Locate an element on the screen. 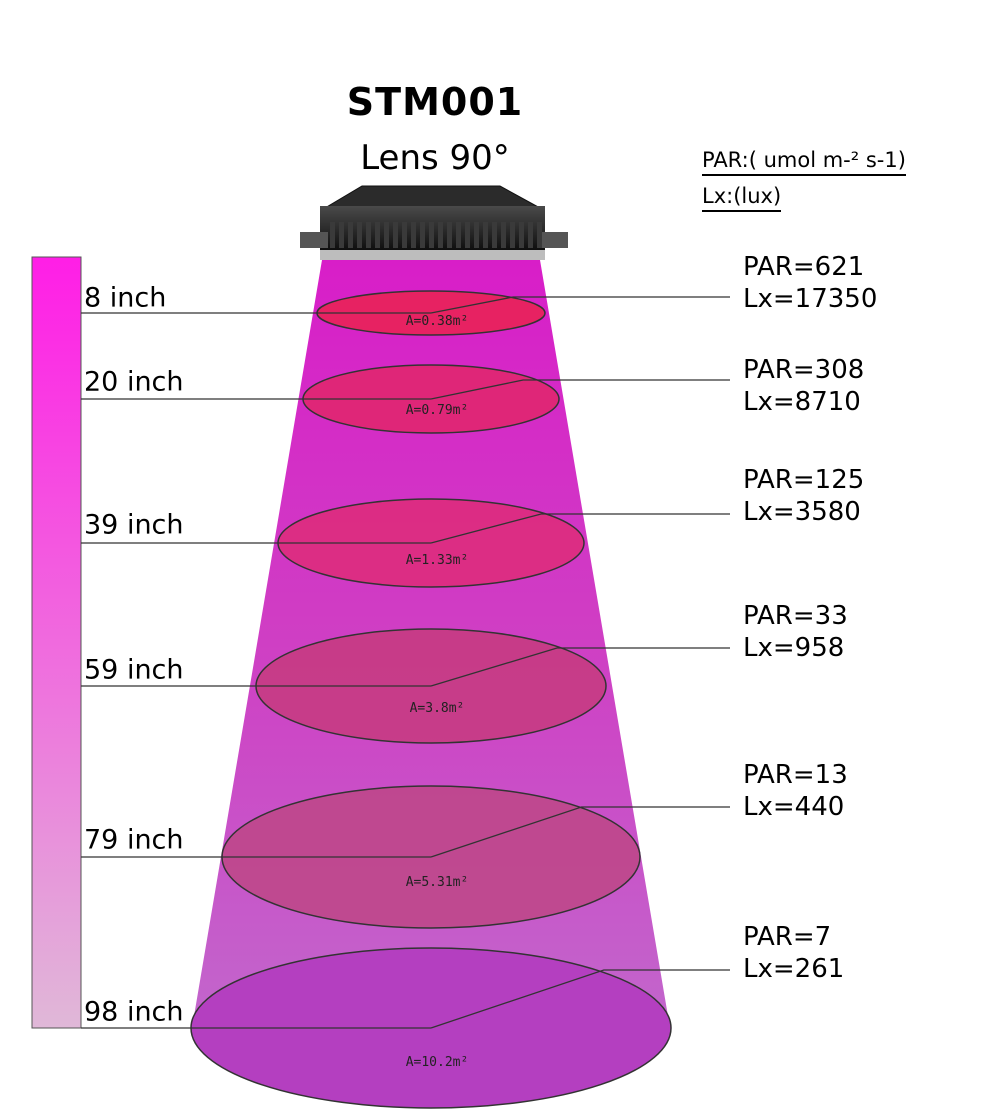 The height and width of the screenshot is (1117, 1000). lux-value: Lx=17350 is located at coordinates (810, 299).